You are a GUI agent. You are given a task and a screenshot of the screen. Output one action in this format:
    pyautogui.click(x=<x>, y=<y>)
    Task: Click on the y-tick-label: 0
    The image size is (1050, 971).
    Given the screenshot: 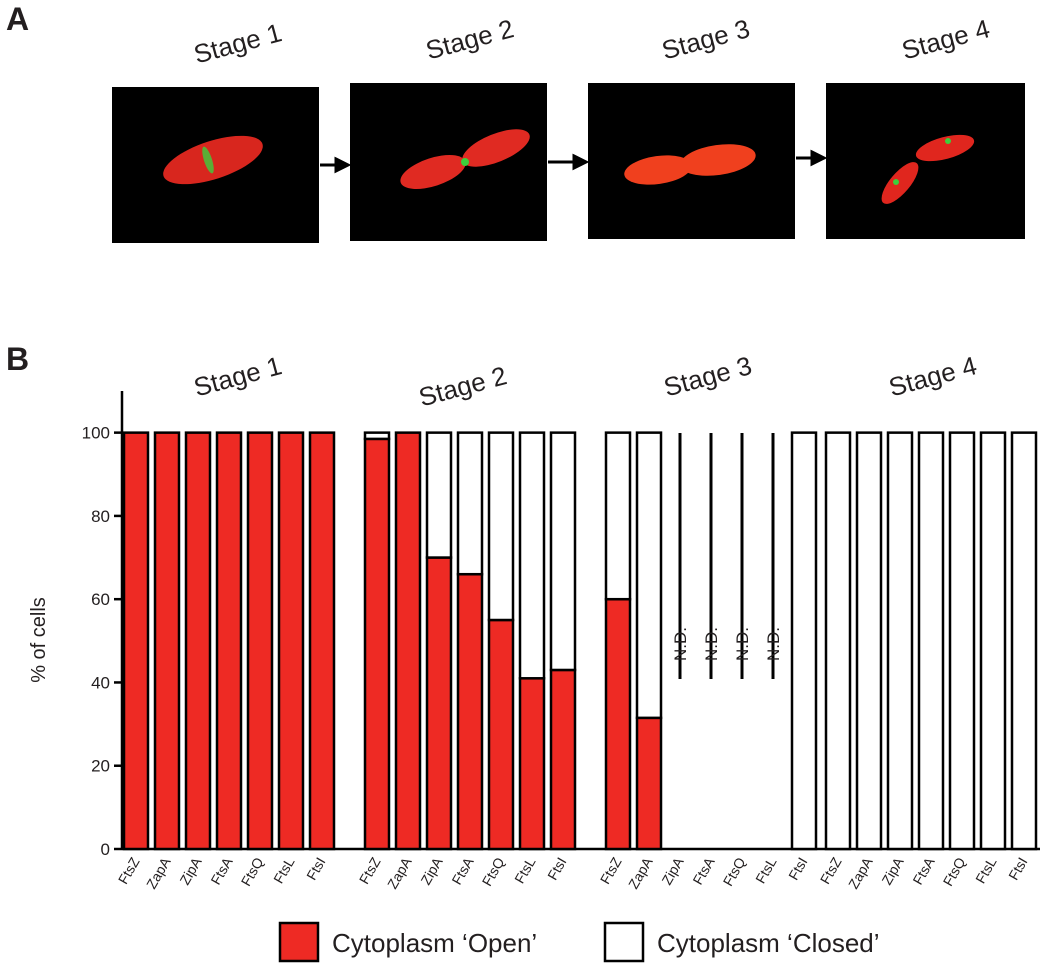 What is the action you would take?
    pyautogui.click(x=105, y=849)
    